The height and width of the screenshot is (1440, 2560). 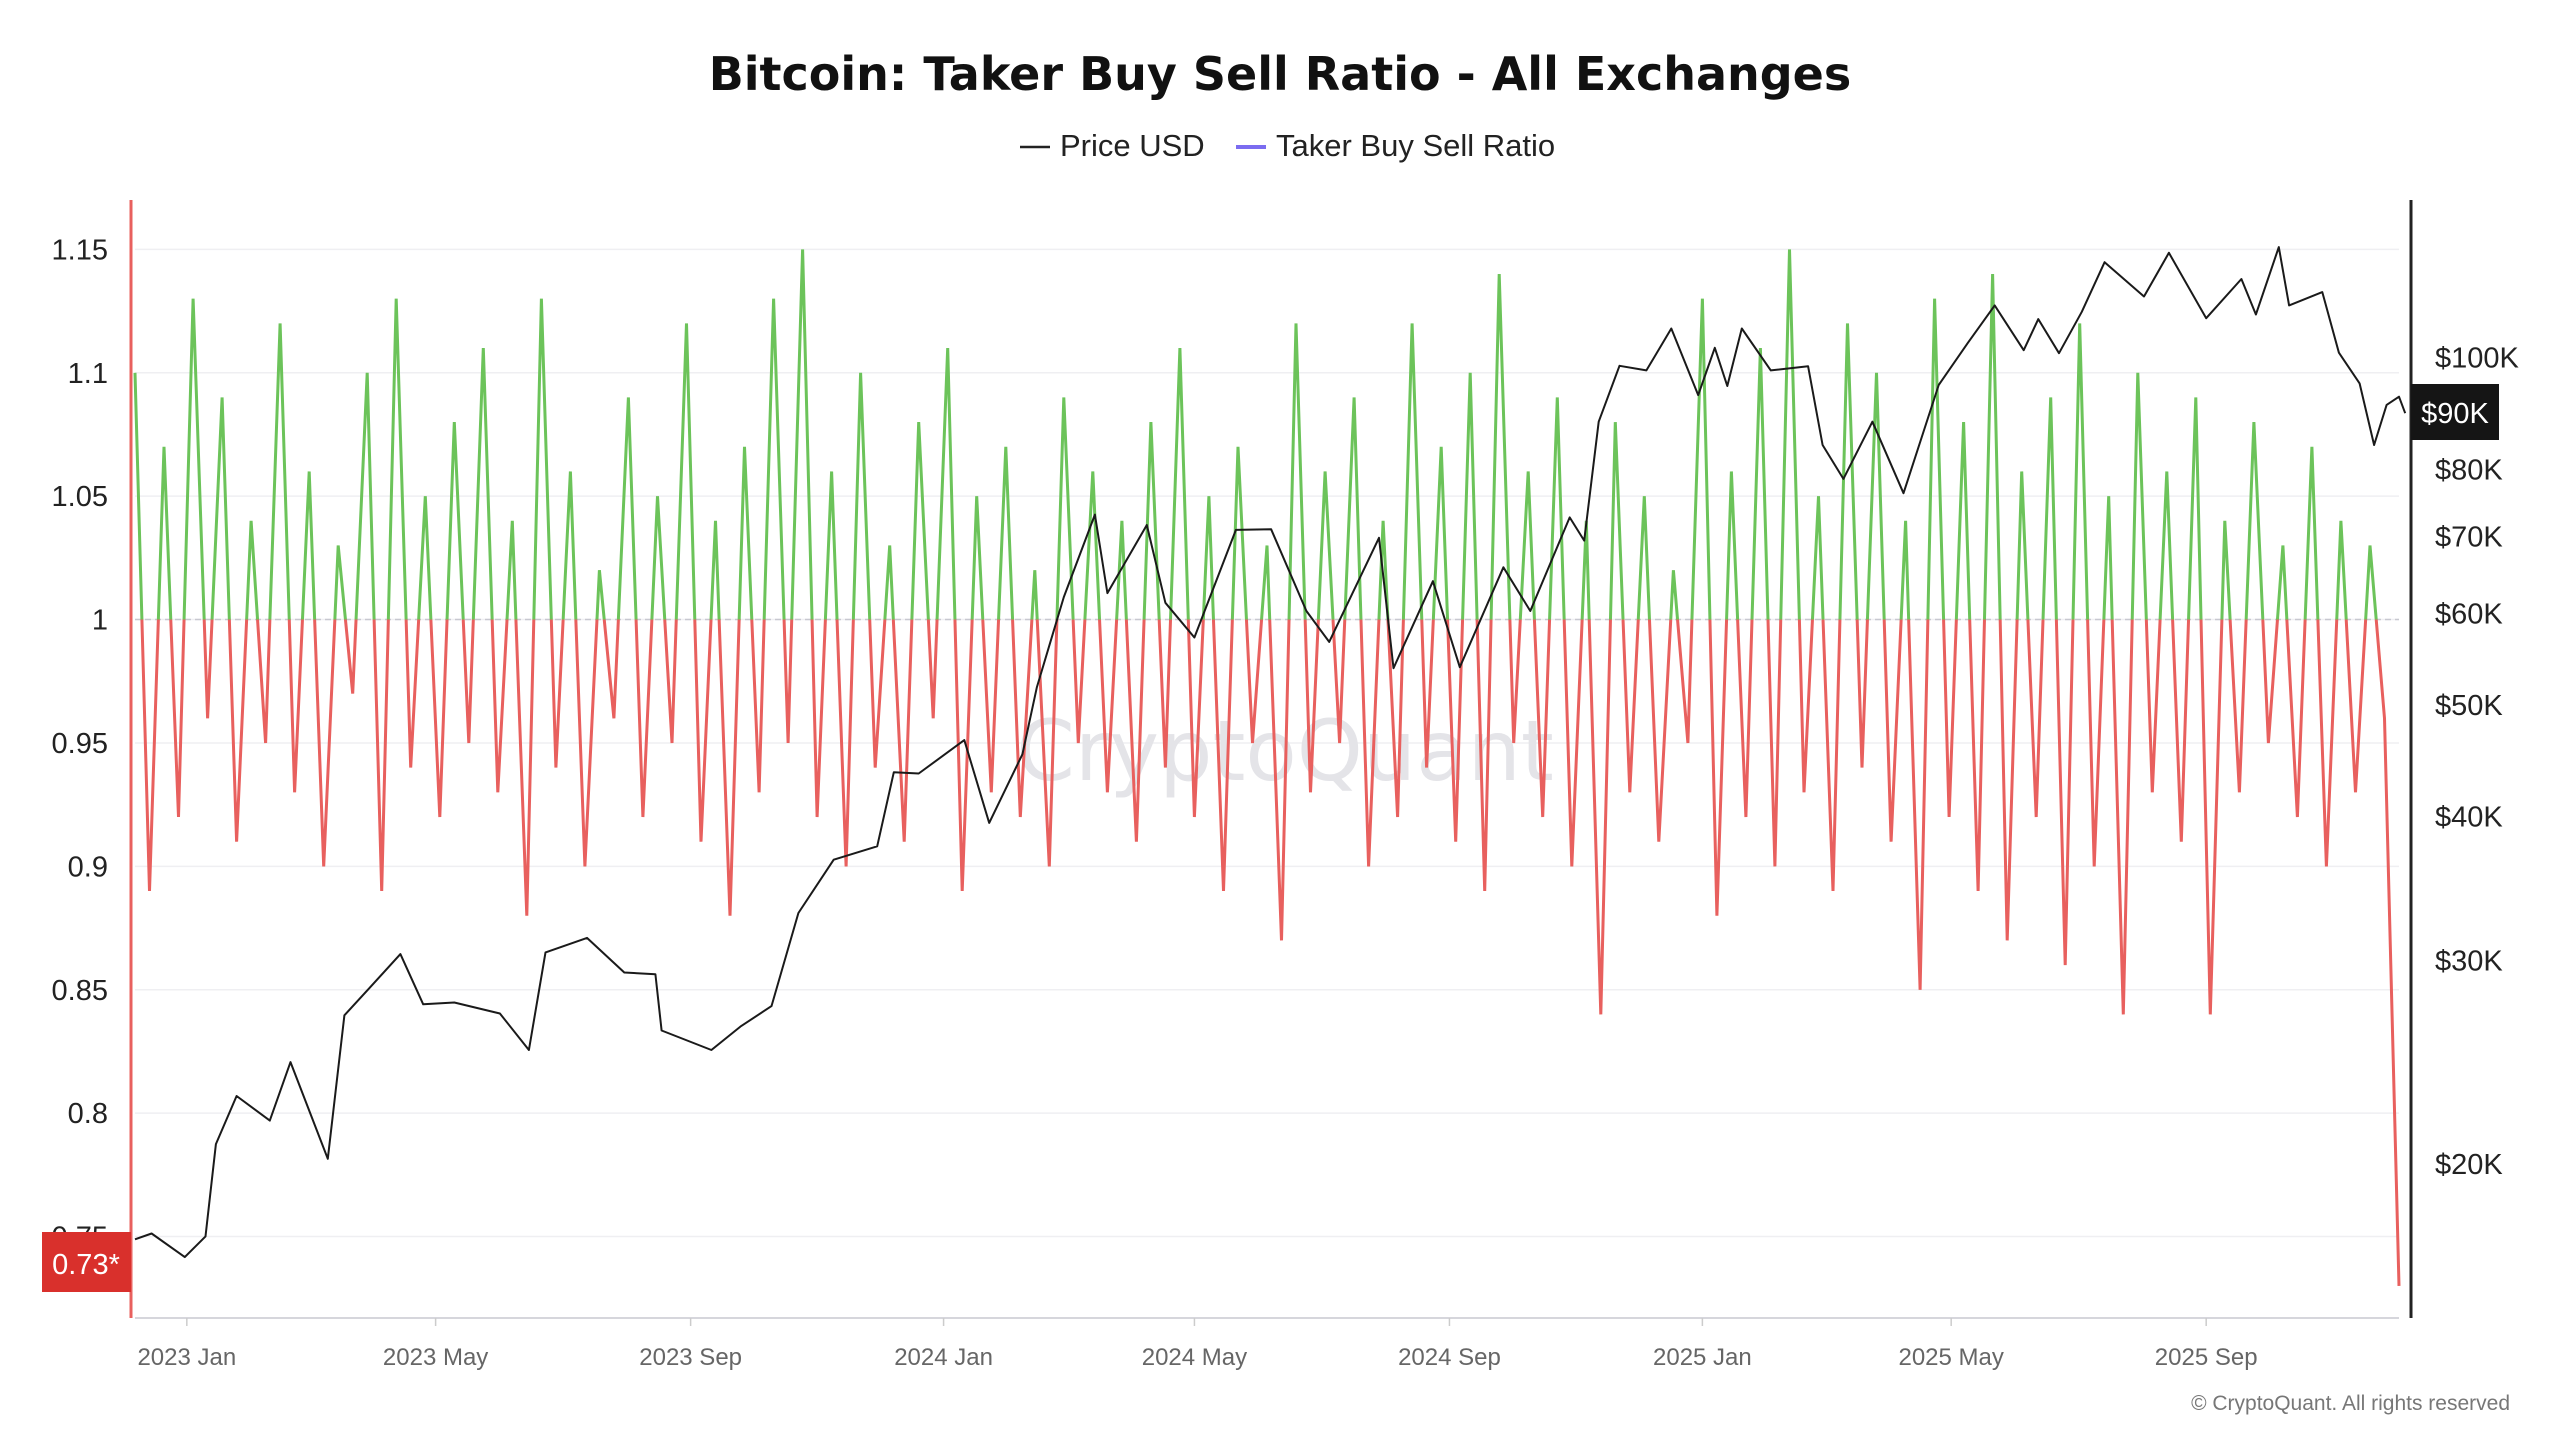 I want to click on y-right-tick-label: $50K, so click(x=2469, y=706).